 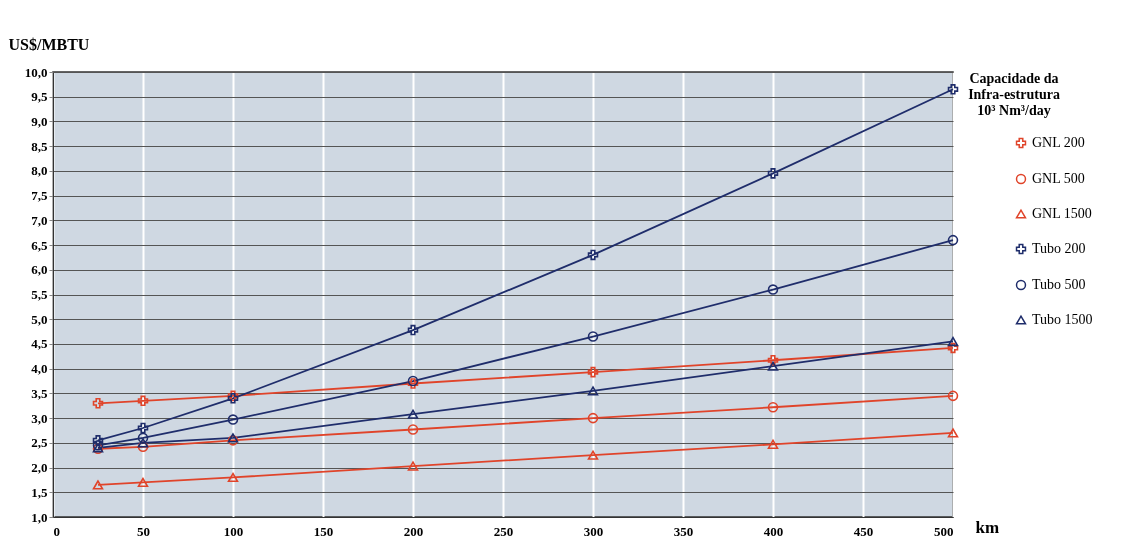 What do you see at coordinates (39, 121) in the screenshot?
I see `y-tick-label: 9,0` at bounding box center [39, 121].